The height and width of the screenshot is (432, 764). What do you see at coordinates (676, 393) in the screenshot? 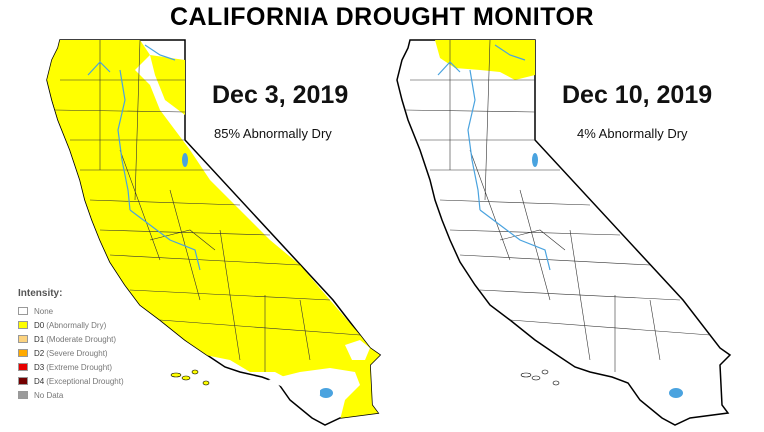
I see `salton-sea-dec10` at bounding box center [676, 393].